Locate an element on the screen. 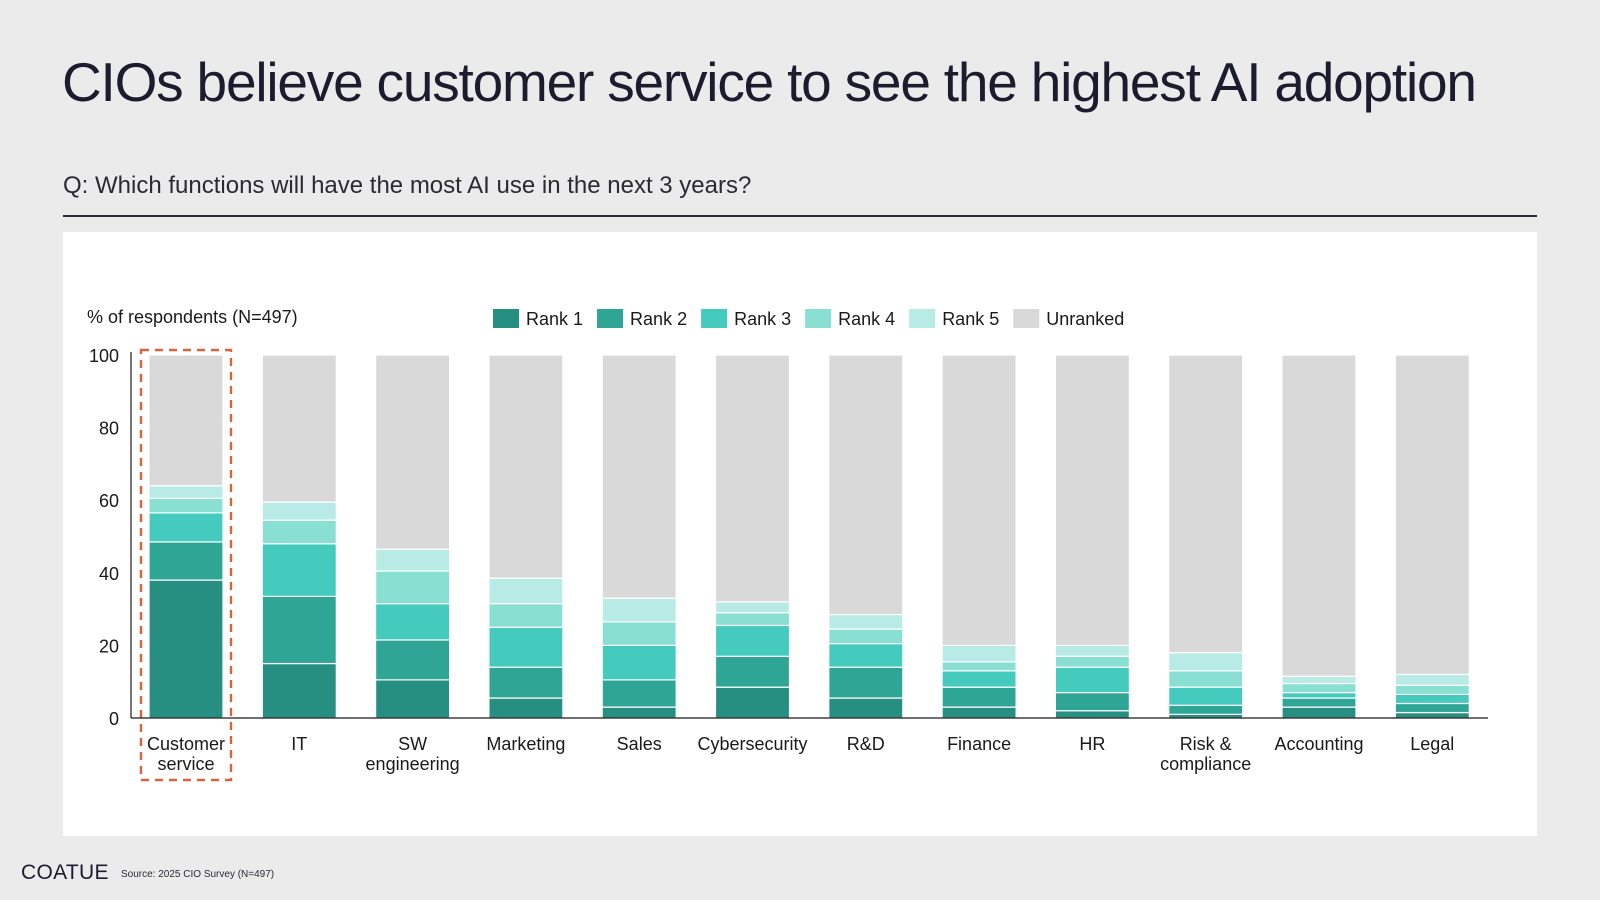  highlight-box is located at coordinates (186, 565).